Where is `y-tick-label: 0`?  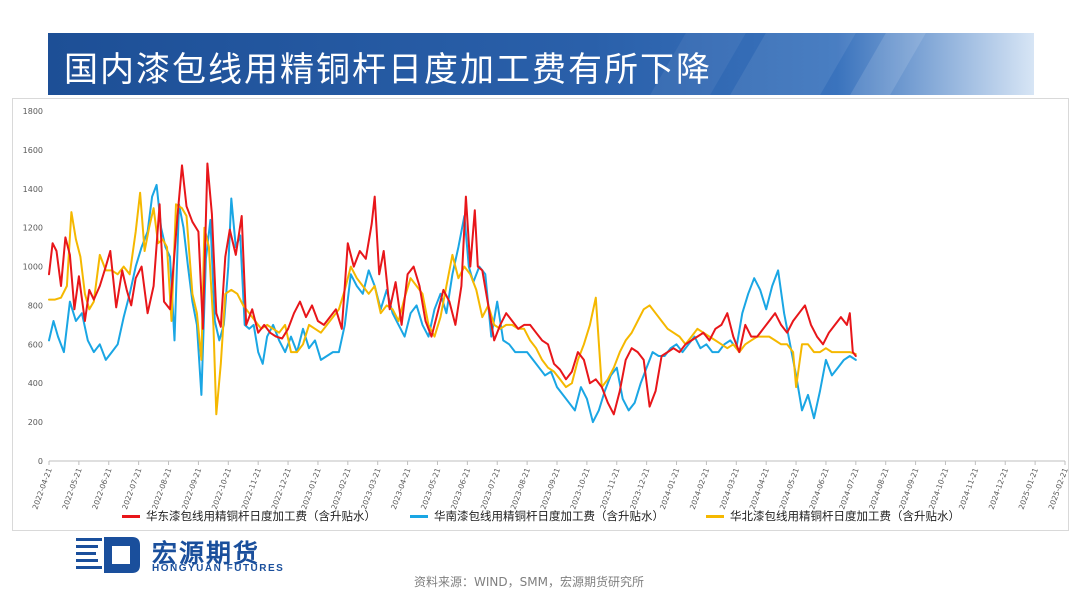 y-tick-label: 0 is located at coordinates (40, 461).